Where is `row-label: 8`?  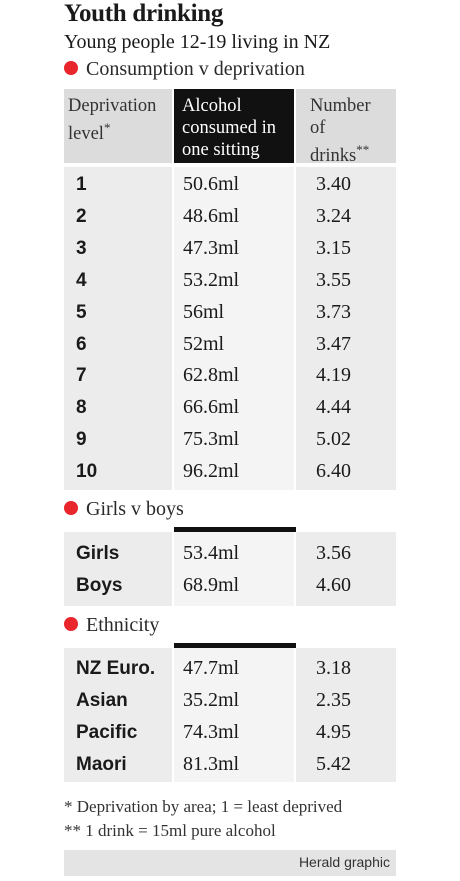 row-label: 8 is located at coordinates (81, 408).